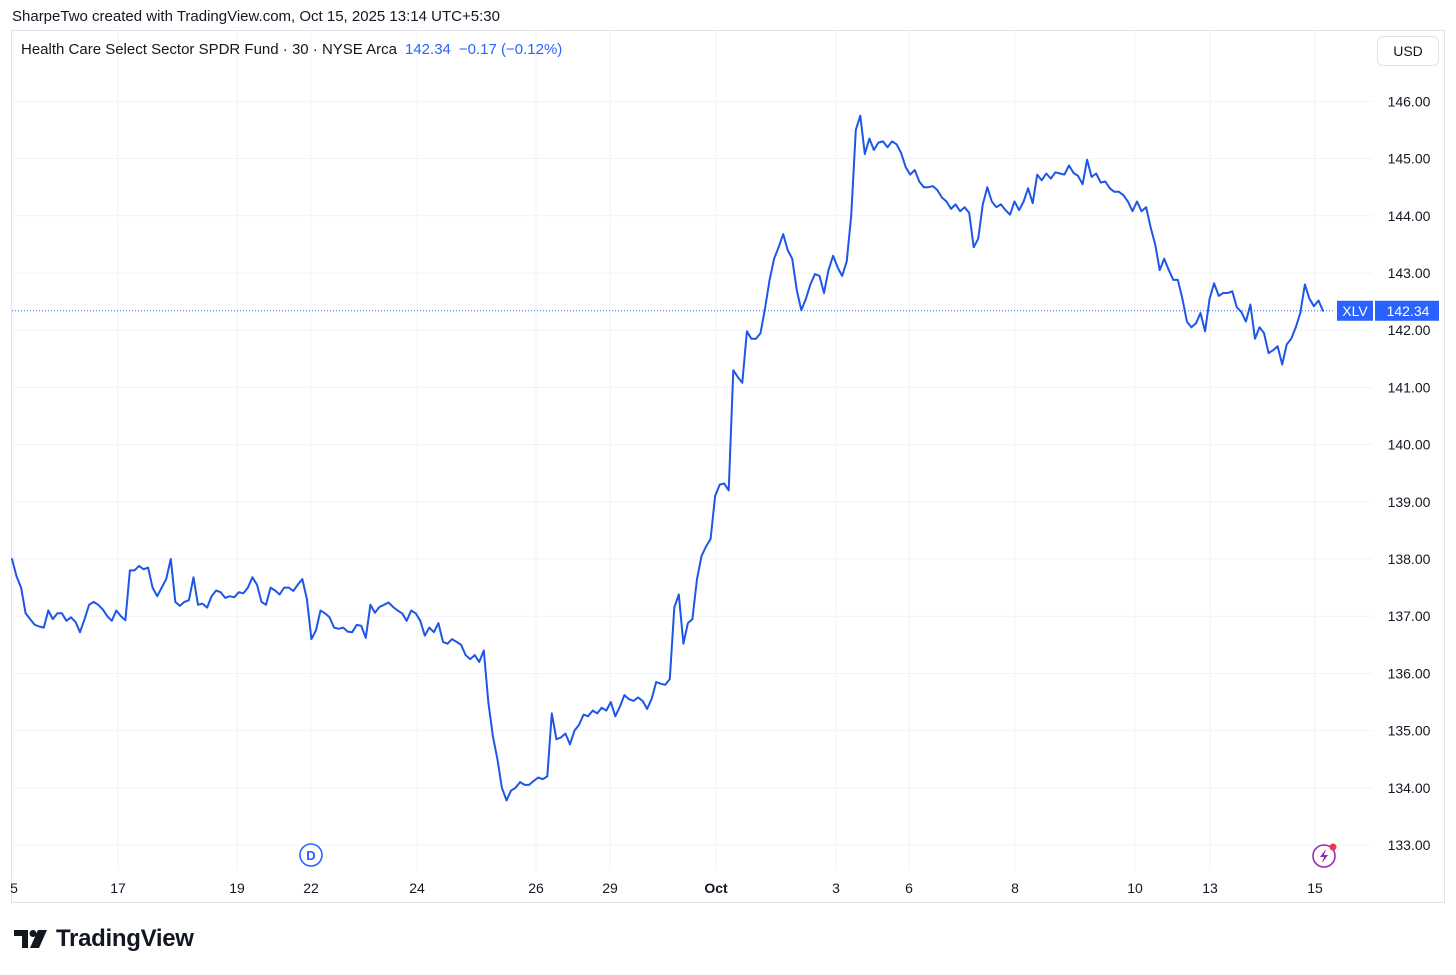  I want to click on x-tick-label: 29, so click(610, 888).